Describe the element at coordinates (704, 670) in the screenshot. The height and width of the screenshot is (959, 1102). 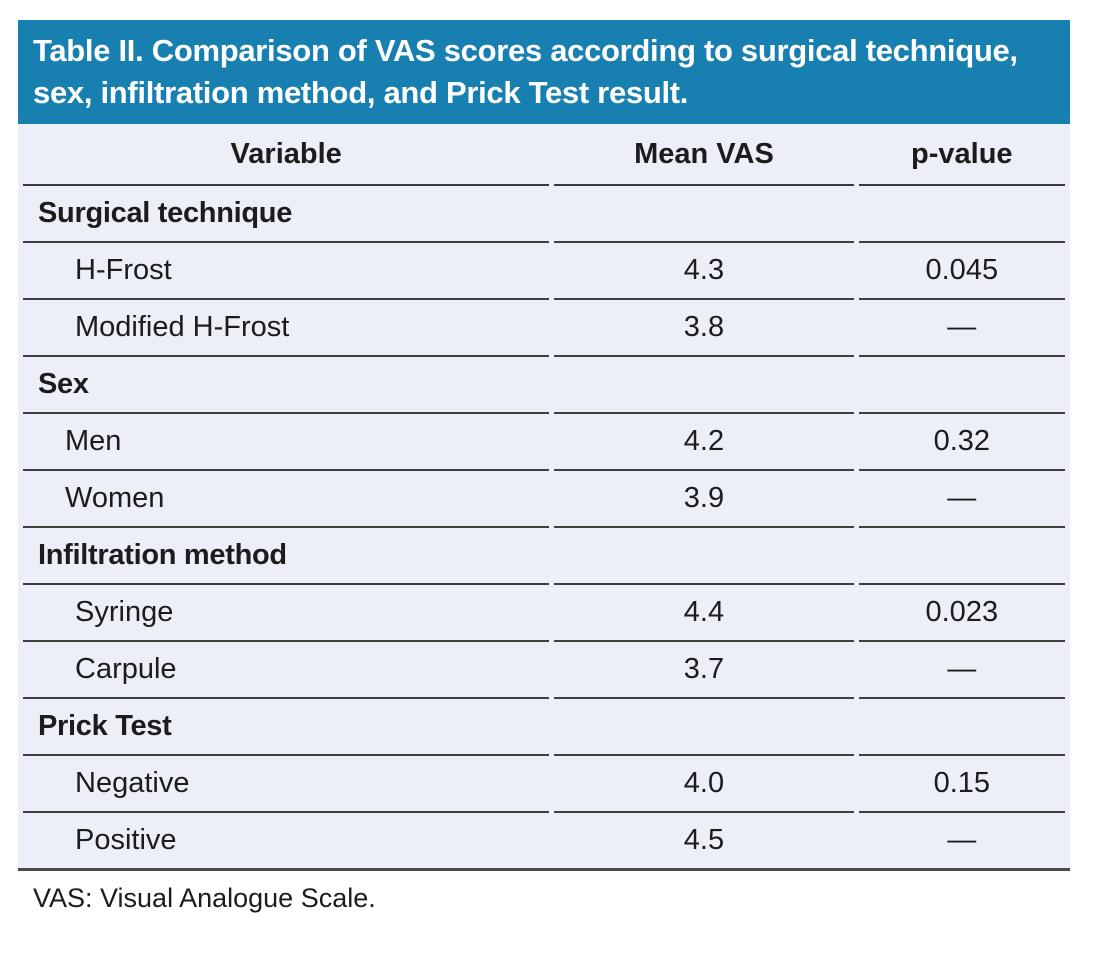
I see `cell-mean-vas: 3.7` at that location.